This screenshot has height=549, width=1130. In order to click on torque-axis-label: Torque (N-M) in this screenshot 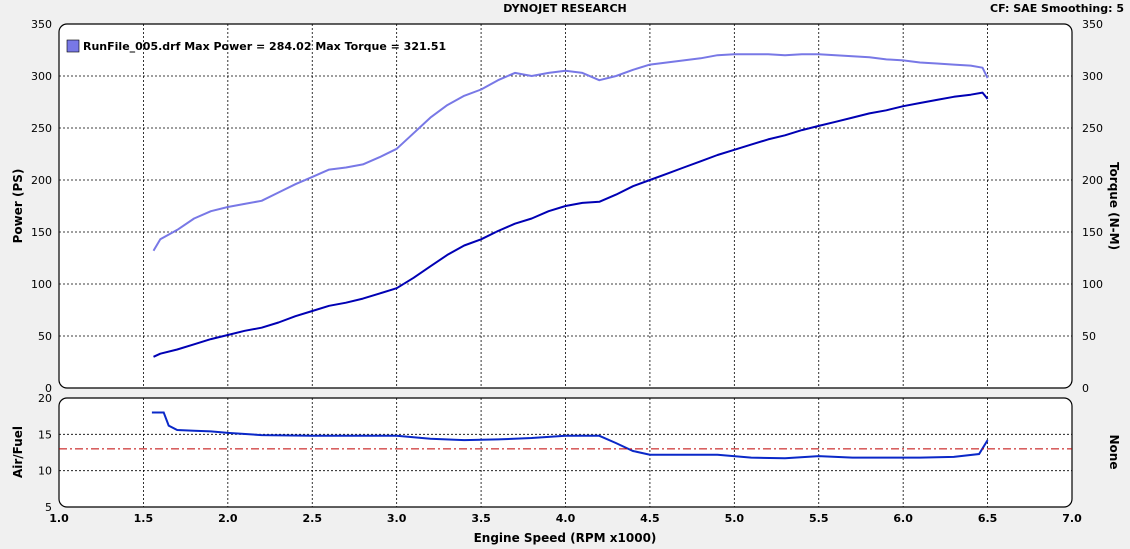, I will do `click(1114, 206)`.